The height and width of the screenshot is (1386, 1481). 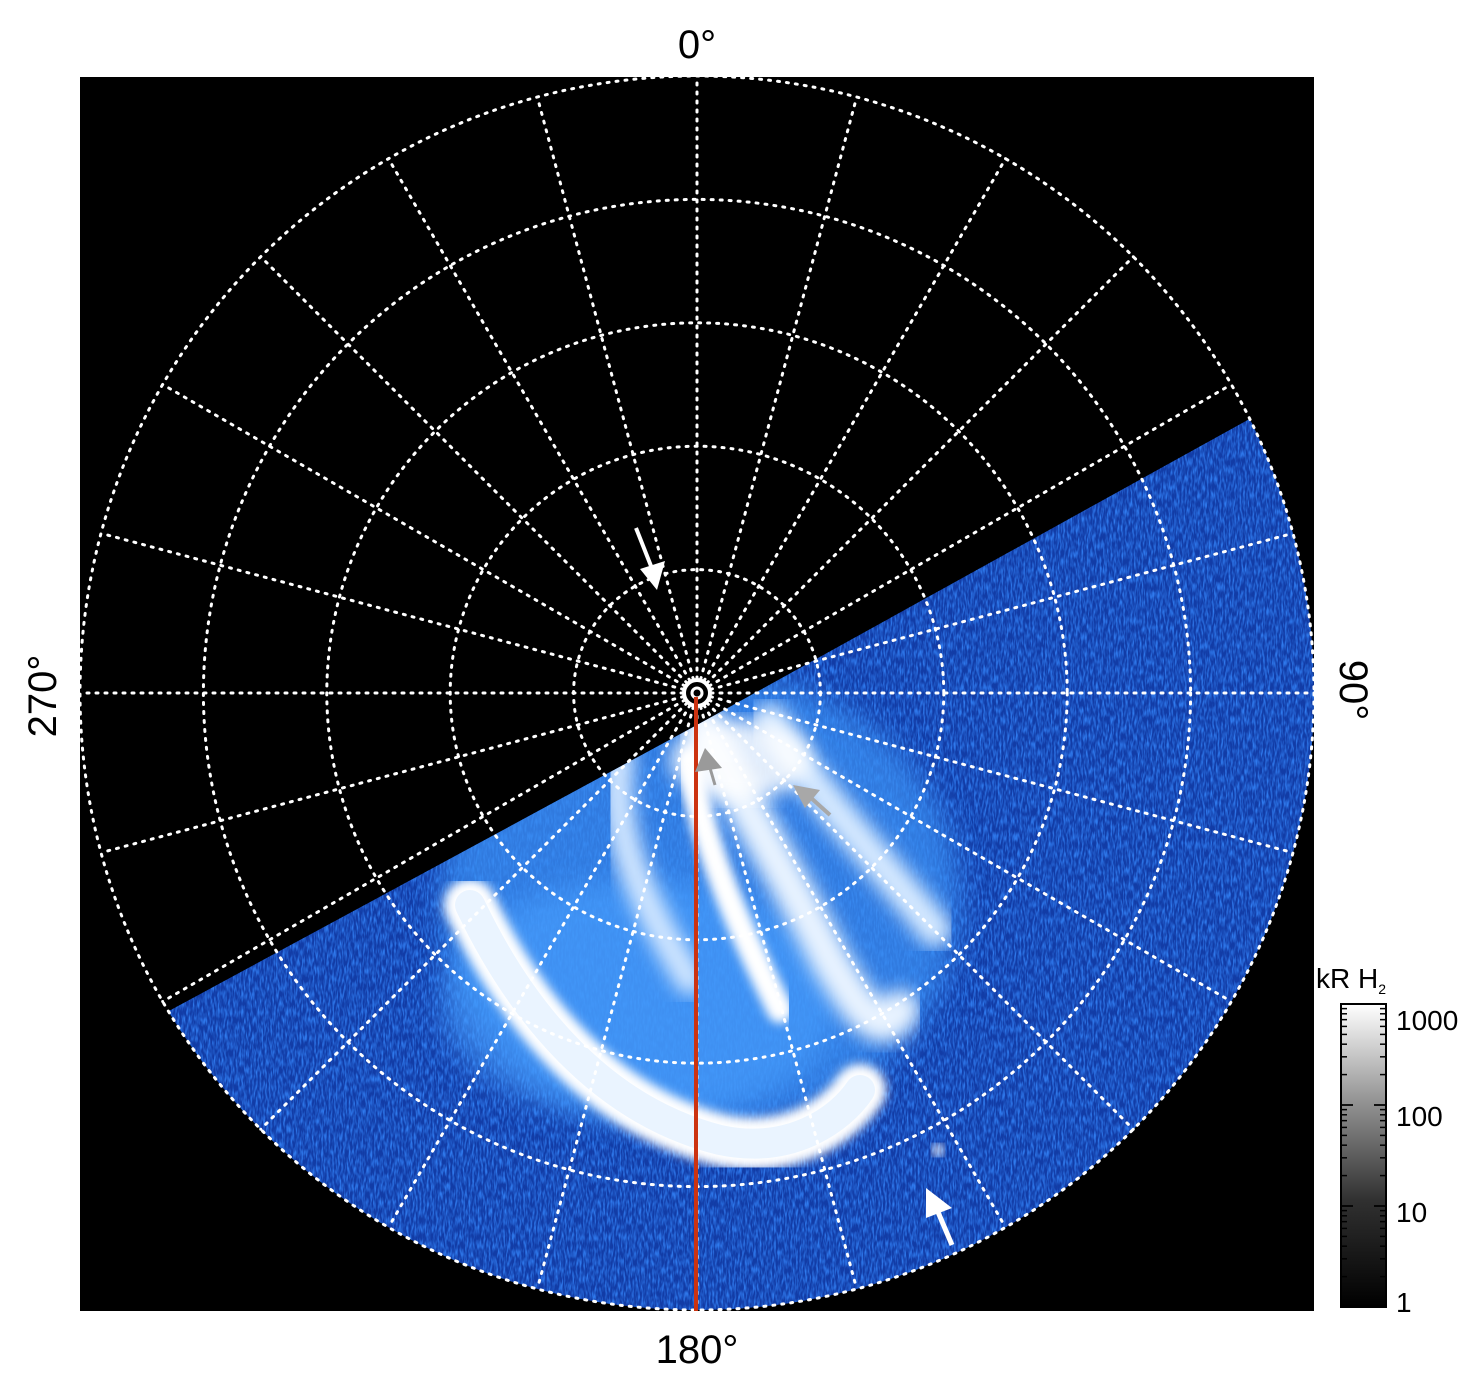 What do you see at coordinates (940, 1217) in the screenshot?
I see `arrow-white-bottom` at bounding box center [940, 1217].